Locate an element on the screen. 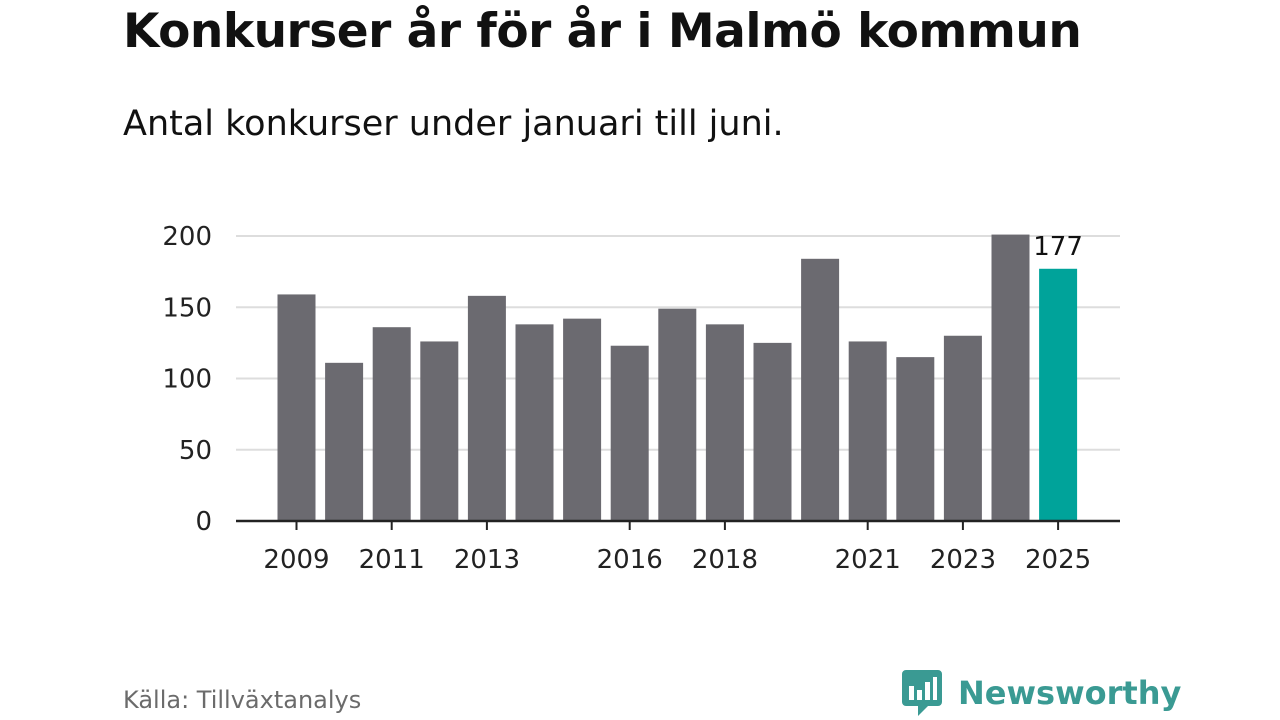 The height and width of the screenshot is (720, 1280). bar-2010 is located at coordinates (344, 441).